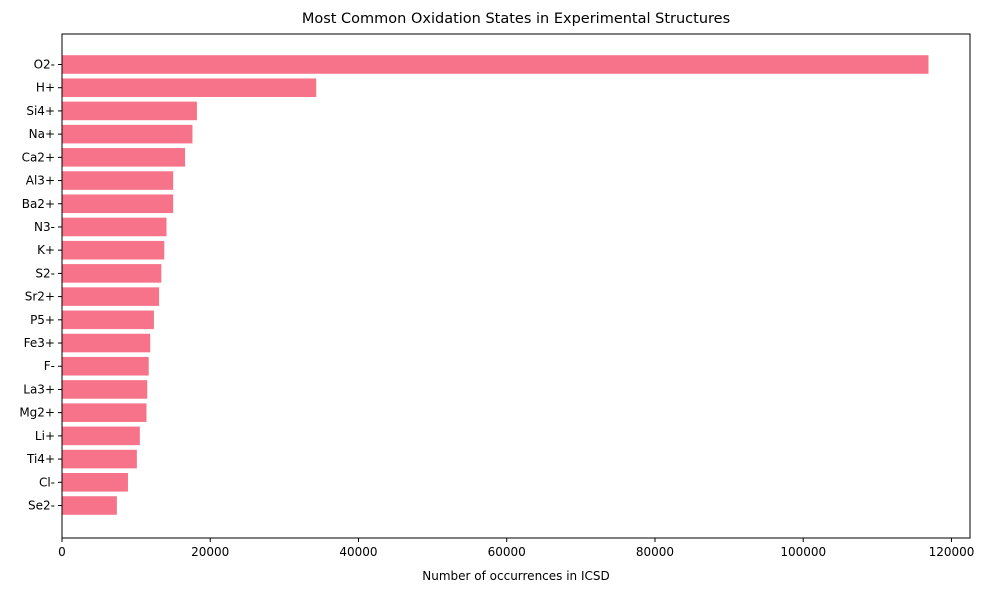  What do you see at coordinates (210, 552) in the screenshot?
I see `x-tick-label: 20000` at bounding box center [210, 552].